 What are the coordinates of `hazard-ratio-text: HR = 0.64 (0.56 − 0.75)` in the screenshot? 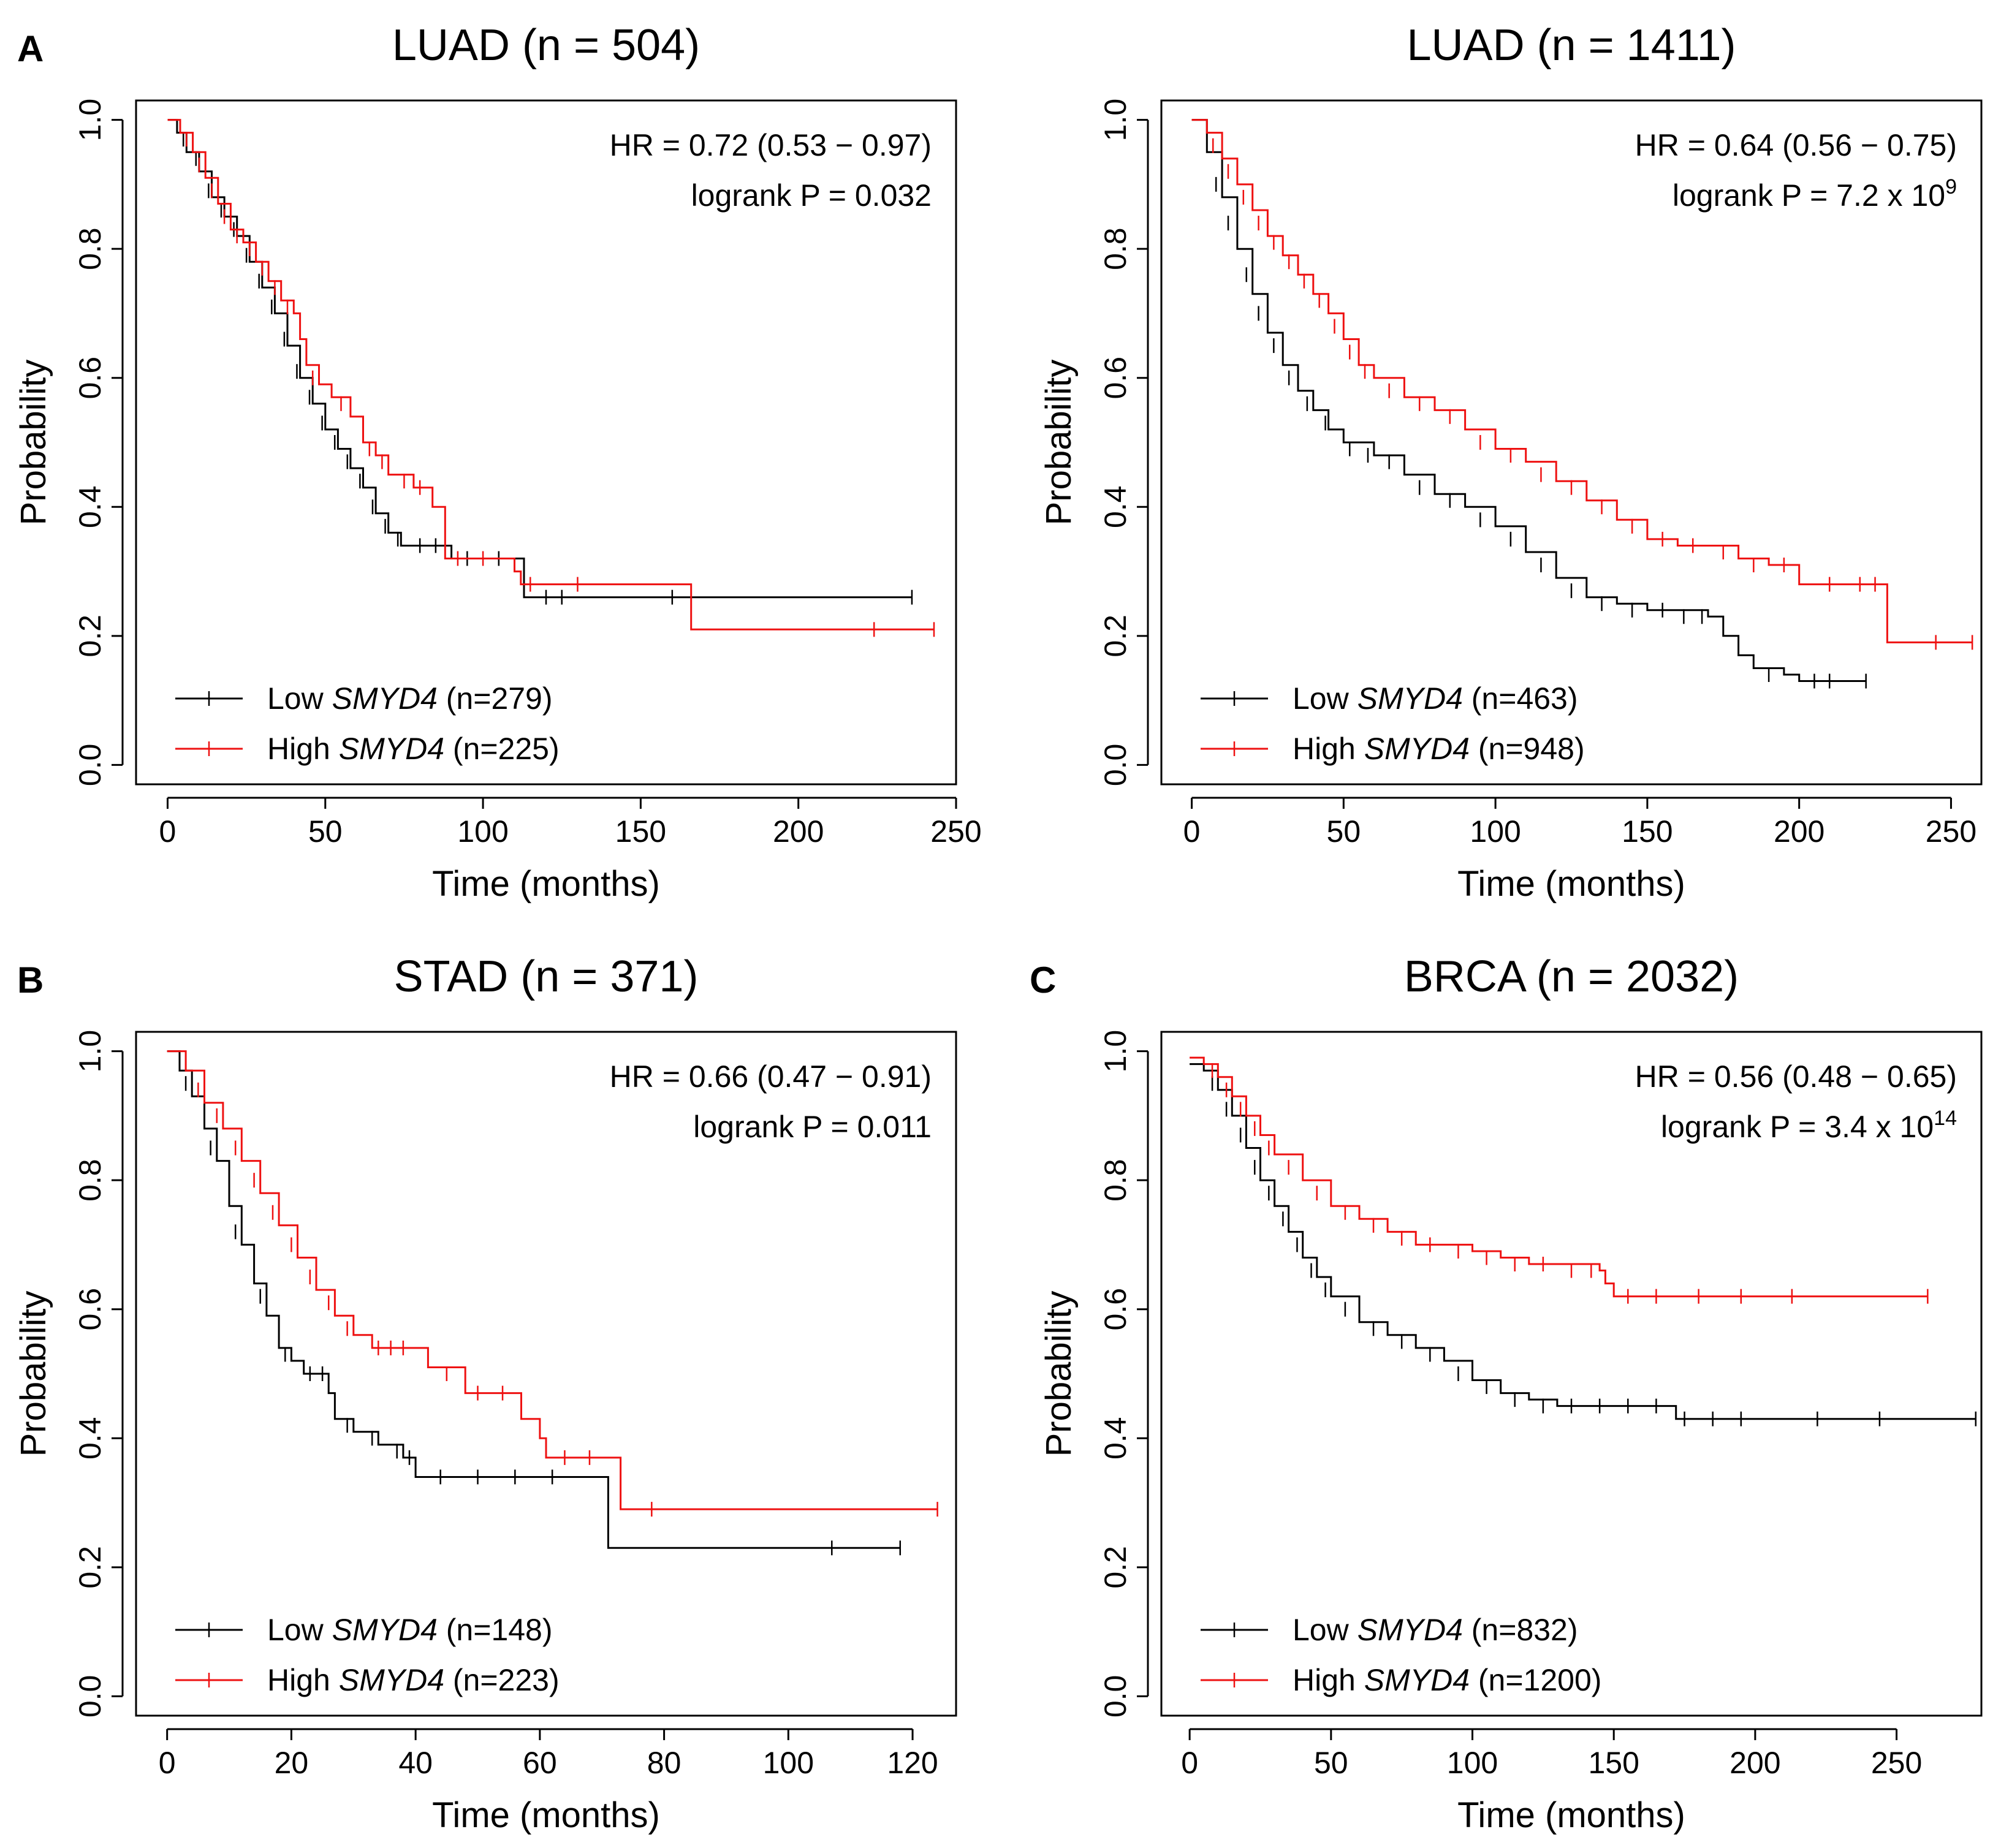 It's located at (1796, 145).